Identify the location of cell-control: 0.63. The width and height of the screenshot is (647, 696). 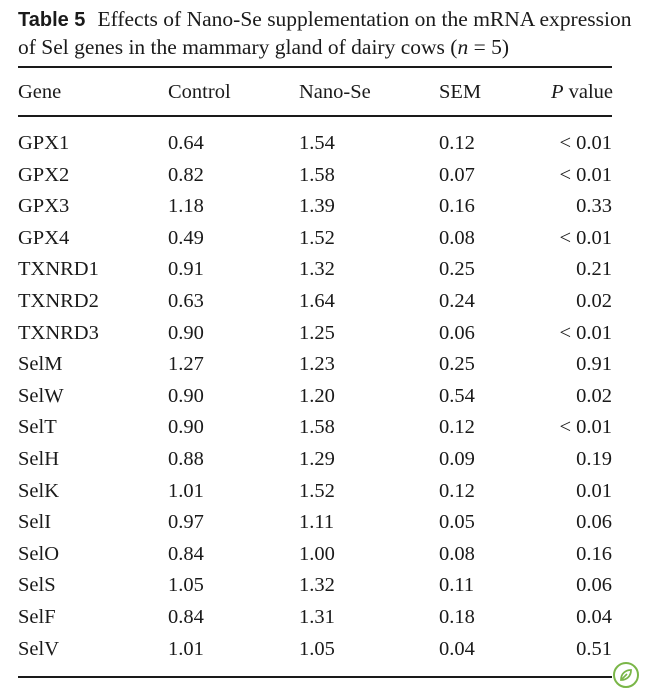
(186, 301).